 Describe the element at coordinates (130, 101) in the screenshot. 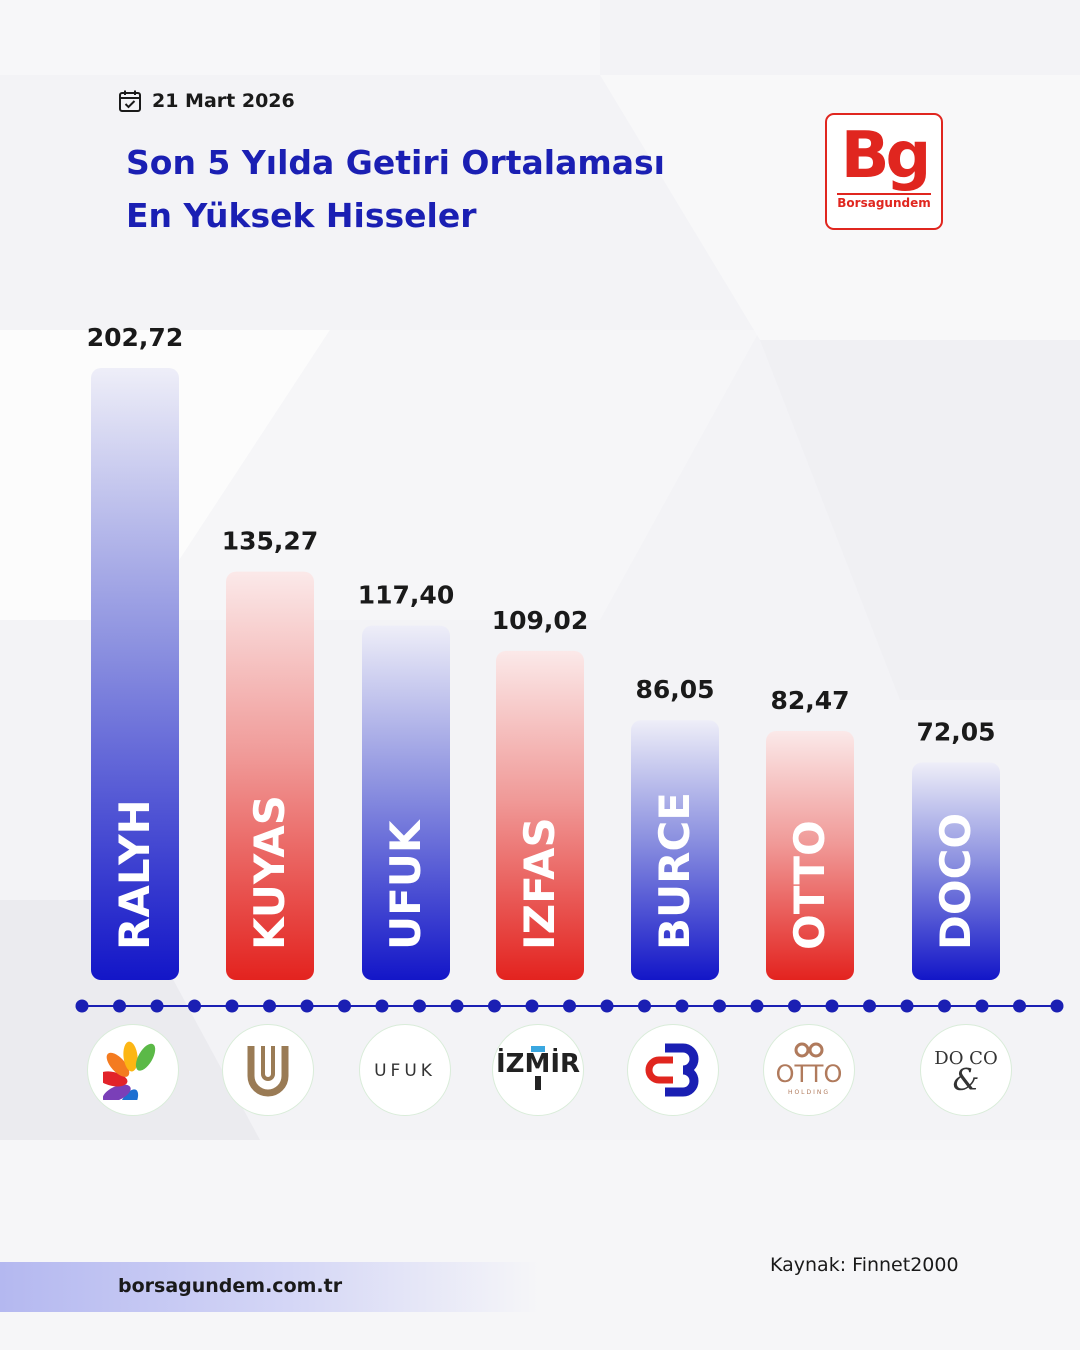

I see `calendar-check-icon` at that location.